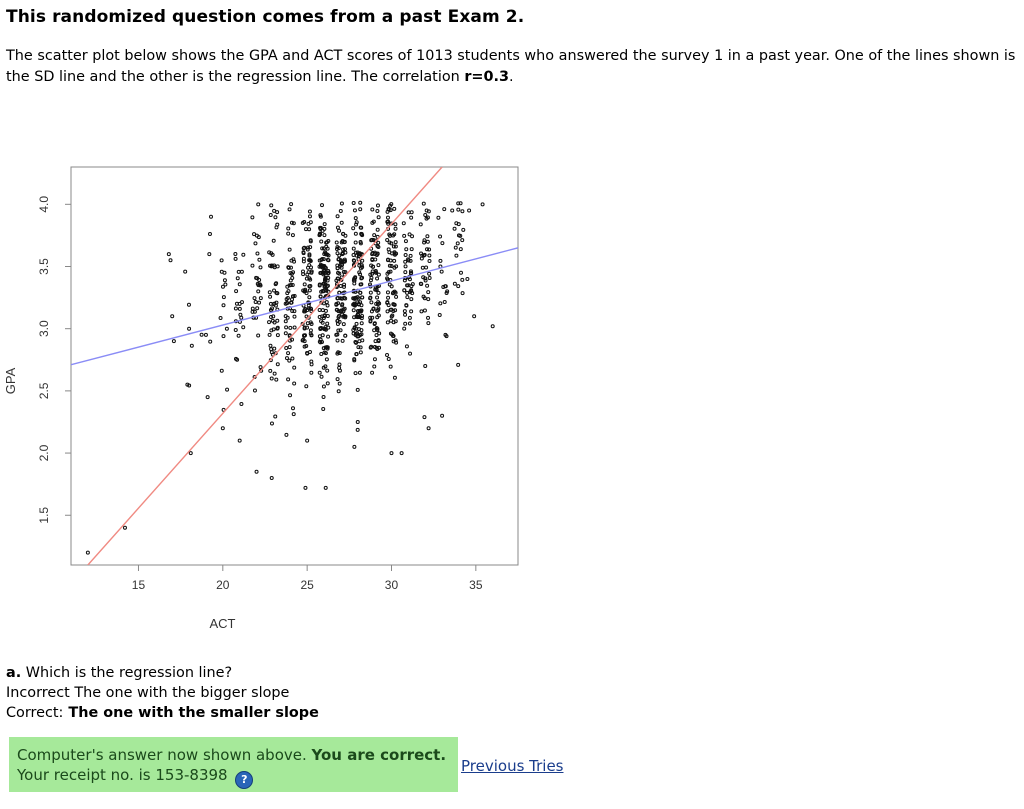 The width and height of the screenshot is (1024, 809). Describe the element at coordinates (191, 713) in the screenshot. I see `correct-answer: The one with the smaller slope` at that location.